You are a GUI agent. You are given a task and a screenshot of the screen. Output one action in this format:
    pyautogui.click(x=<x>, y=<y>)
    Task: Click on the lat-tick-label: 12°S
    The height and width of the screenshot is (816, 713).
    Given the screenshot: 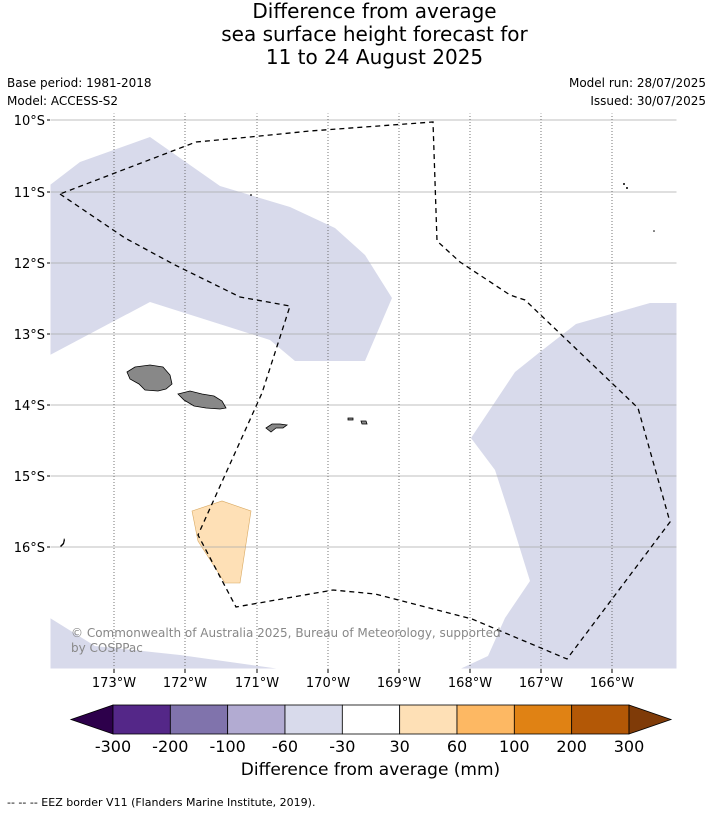 What is the action you would take?
    pyautogui.click(x=29, y=264)
    